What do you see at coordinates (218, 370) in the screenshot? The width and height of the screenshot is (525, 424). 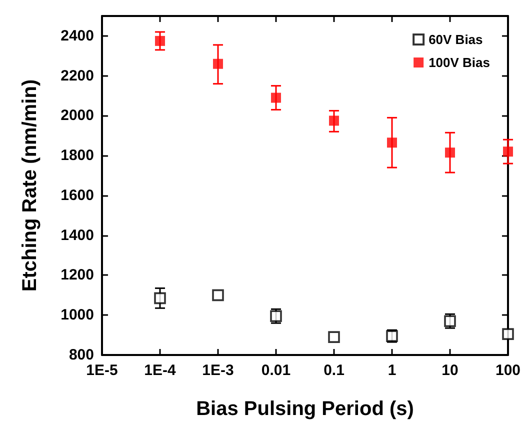 I see `x-tick-label: 1E-3` at bounding box center [218, 370].